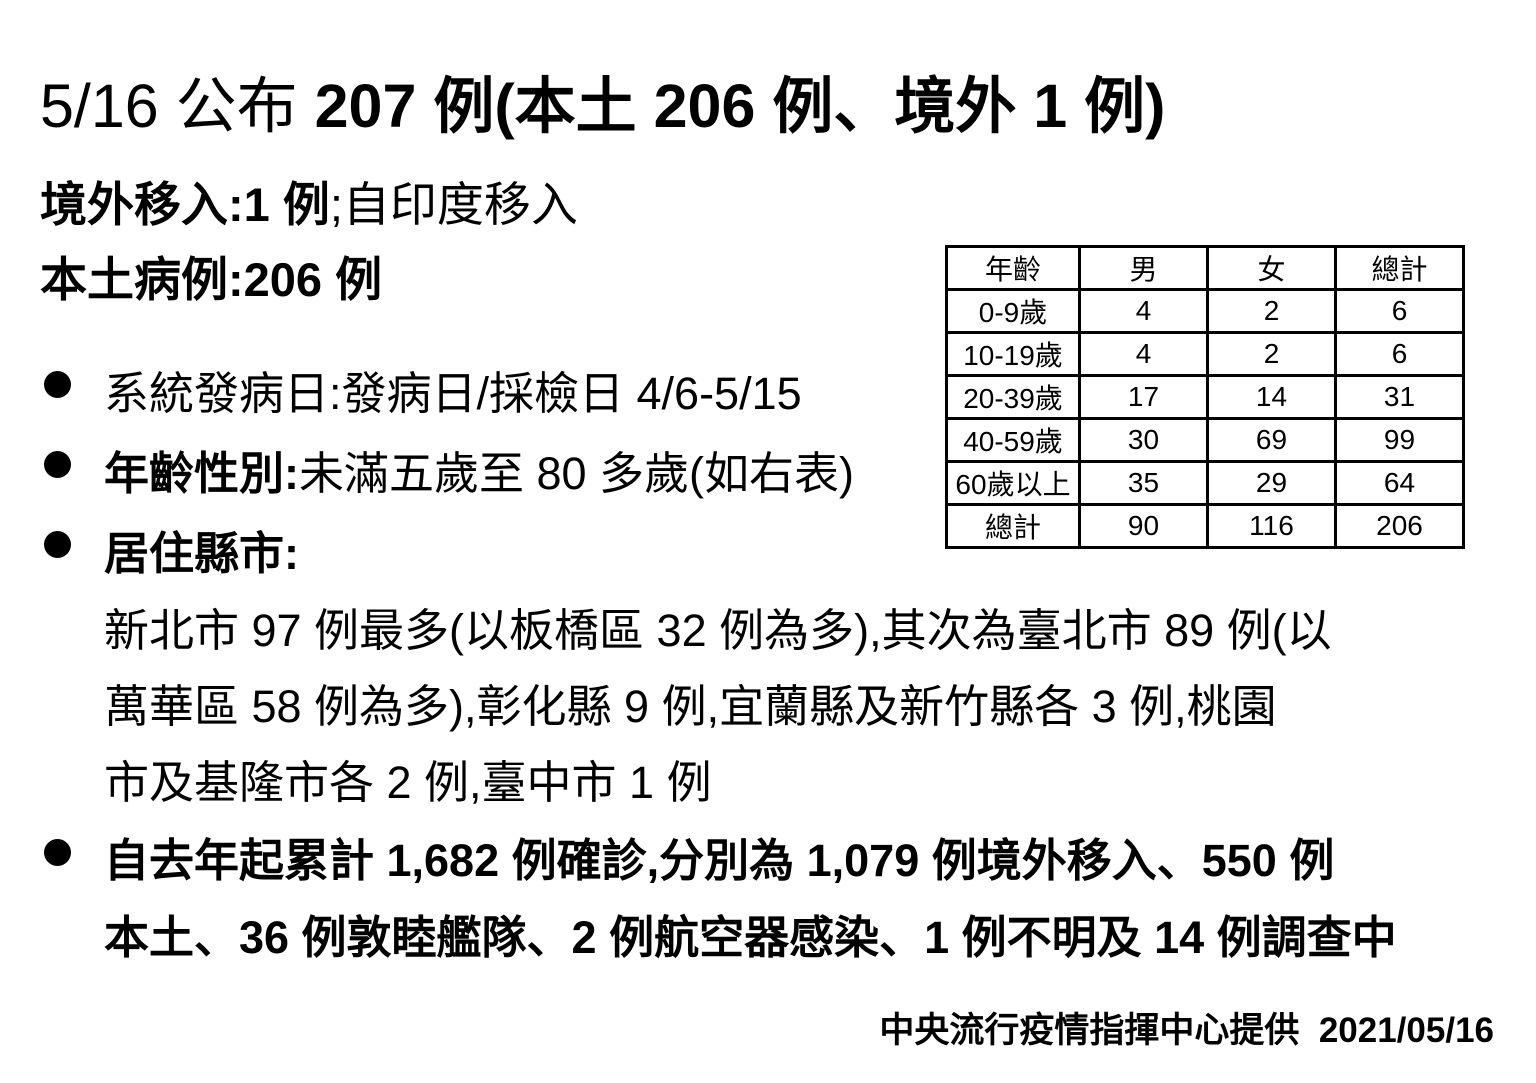  I want to click on cumulative-total-line: 本土、36 例敦睦艦隊、2 例航空器感染、1 例不明及 14 例調查中, so click(750, 937).